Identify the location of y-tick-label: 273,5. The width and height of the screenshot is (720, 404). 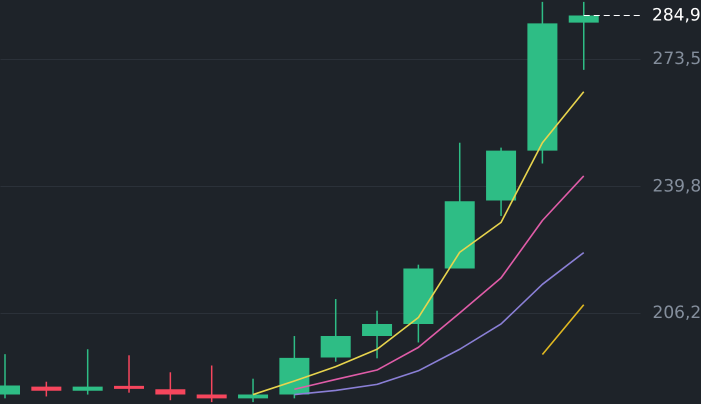
(677, 59).